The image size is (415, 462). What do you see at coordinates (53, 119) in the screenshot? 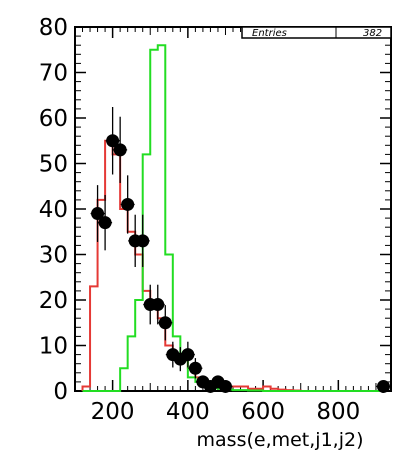
I see `y-tick-label: 60` at bounding box center [53, 119].